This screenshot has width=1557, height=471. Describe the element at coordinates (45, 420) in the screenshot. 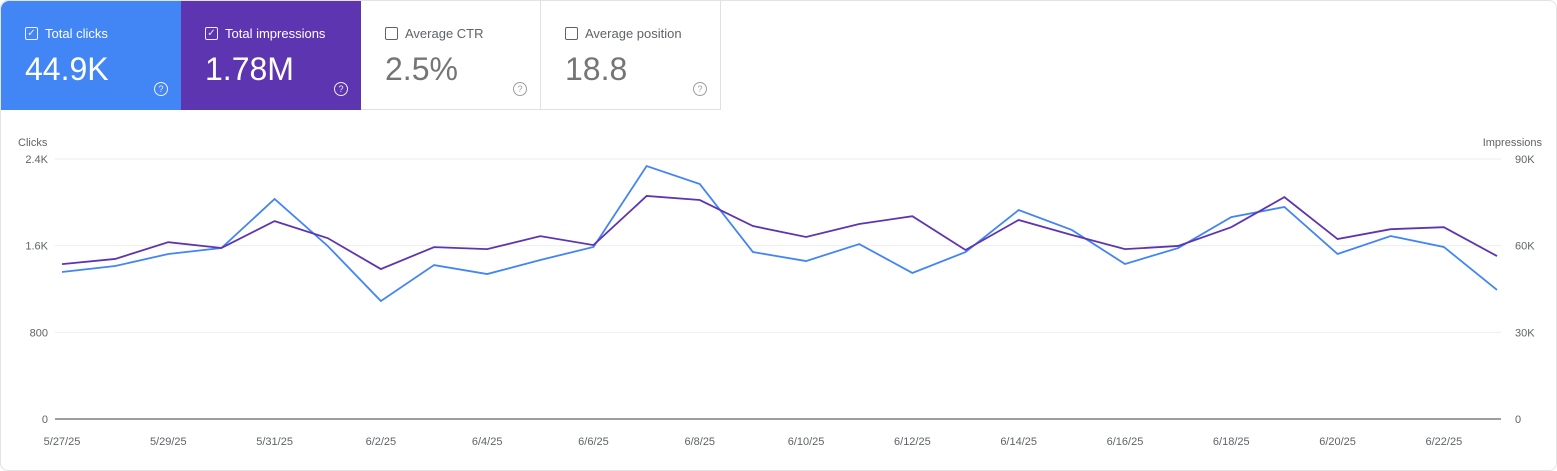

I see `left-tick-label: 0` at that location.